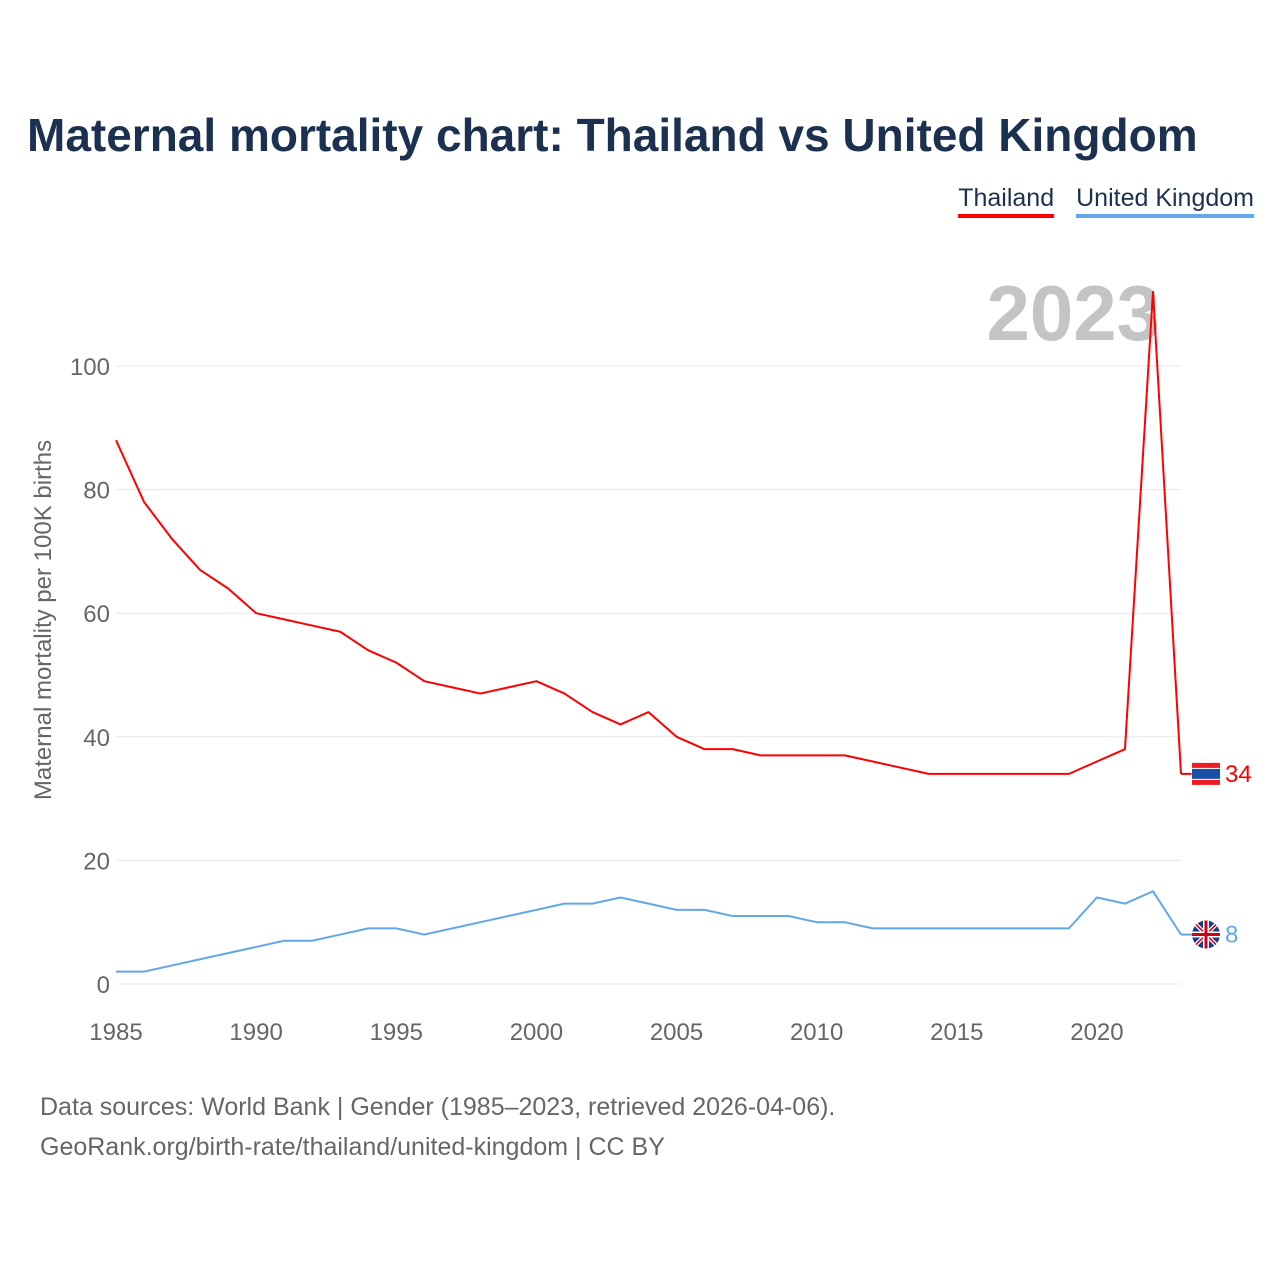 The height and width of the screenshot is (1280, 1280). What do you see at coordinates (103, 985) in the screenshot?
I see `y-tick-label: 0` at bounding box center [103, 985].